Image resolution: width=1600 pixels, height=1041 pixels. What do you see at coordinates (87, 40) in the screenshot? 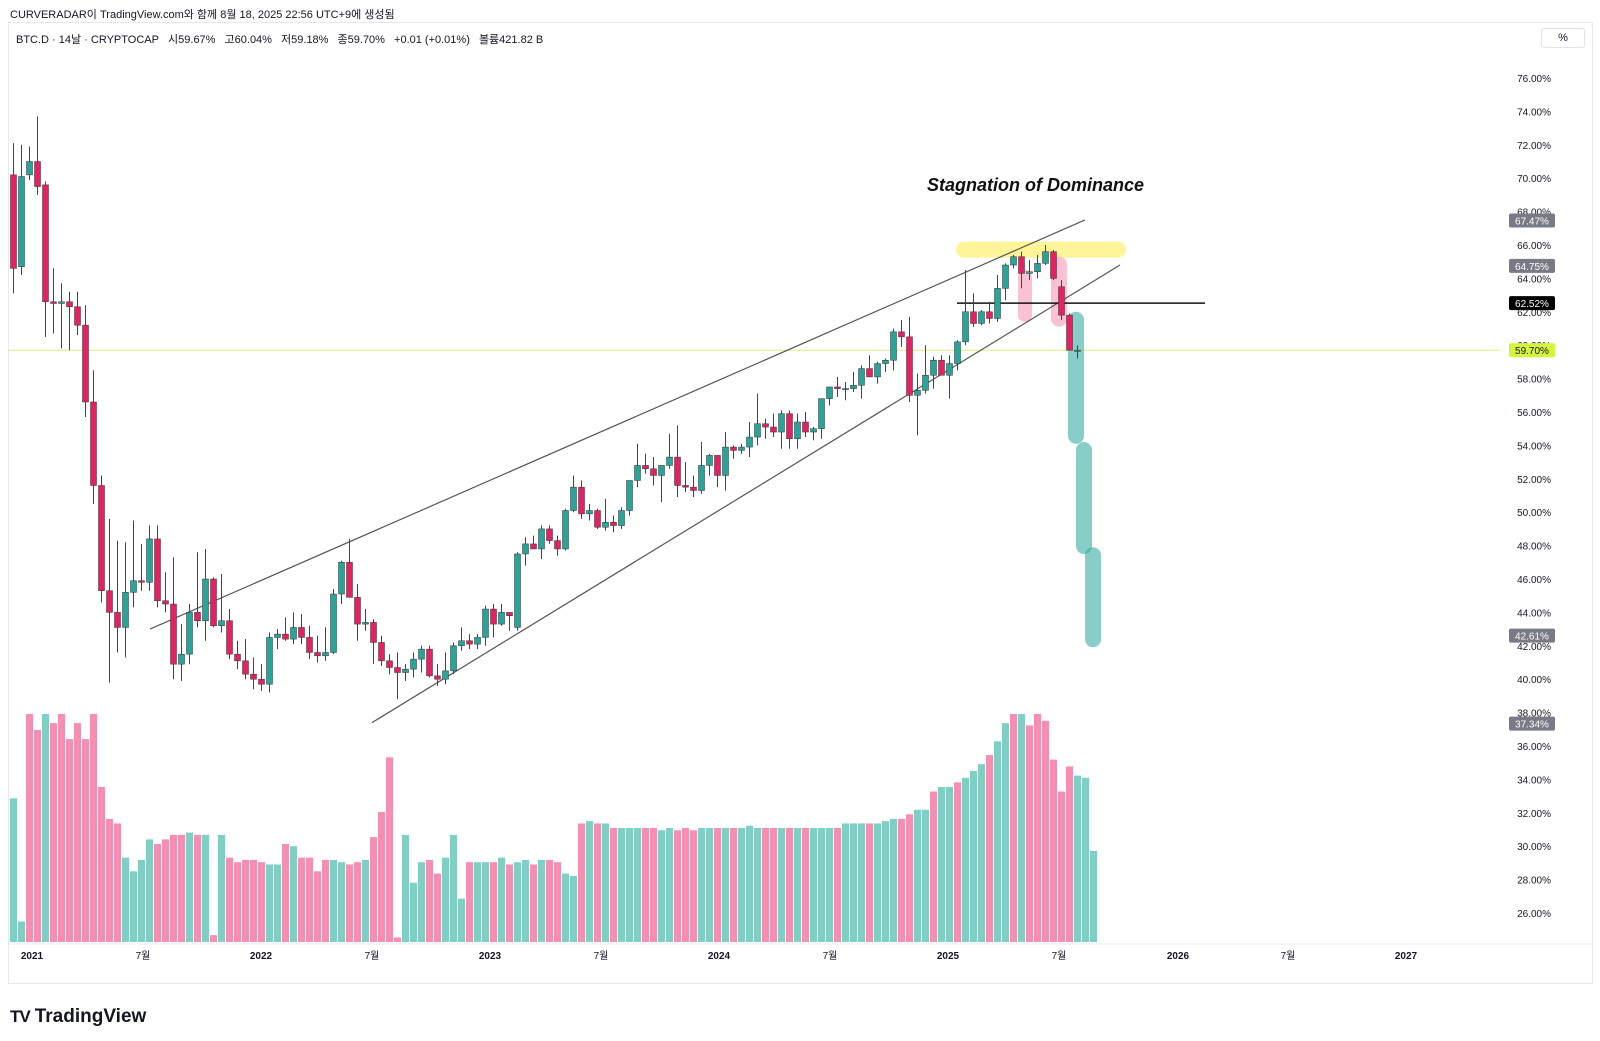
I see `legend-symbol: BTC.D · 14날 · CRYPTOCAP` at bounding box center [87, 40].